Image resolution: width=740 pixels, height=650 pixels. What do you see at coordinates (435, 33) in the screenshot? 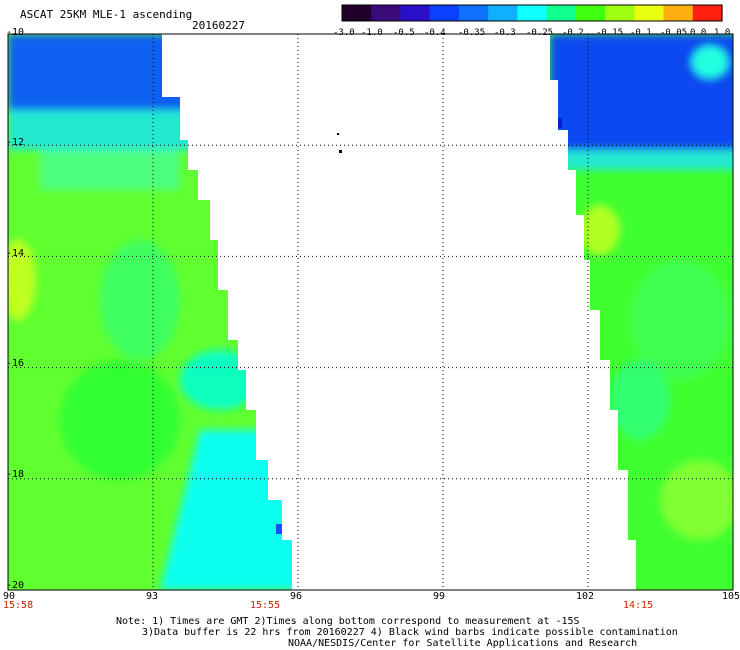
I see `colorbar-label: -0.4` at bounding box center [435, 33].